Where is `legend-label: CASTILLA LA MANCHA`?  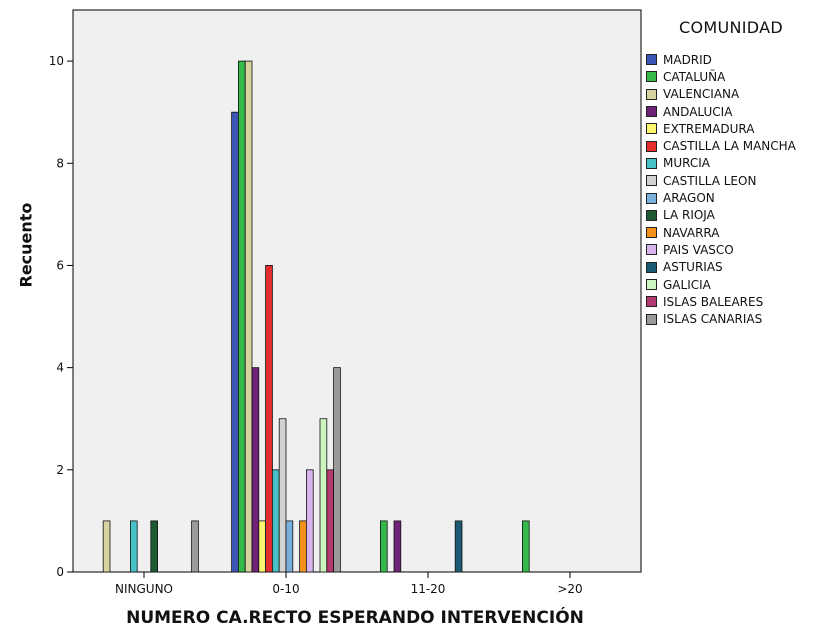 legend-label: CASTILLA LA MANCHA is located at coordinates (729, 146).